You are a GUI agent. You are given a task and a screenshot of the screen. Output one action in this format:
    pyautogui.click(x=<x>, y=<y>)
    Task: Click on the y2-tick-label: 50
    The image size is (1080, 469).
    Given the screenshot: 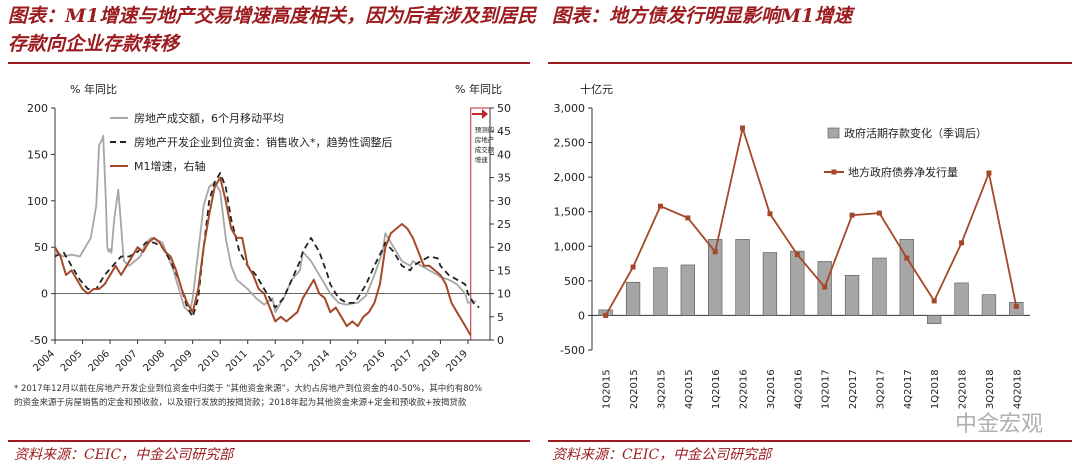 What is the action you would take?
    pyautogui.click(x=504, y=108)
    